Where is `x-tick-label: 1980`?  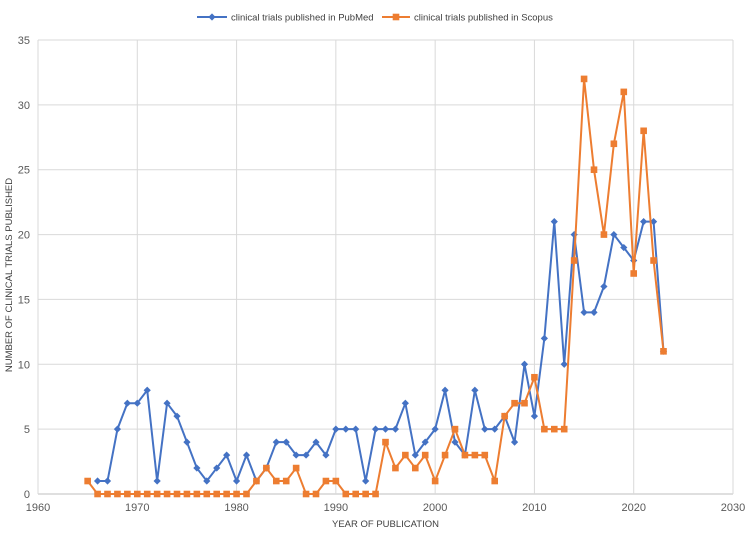 x-tick-label: 1980 is located at coordinates (236, 508).